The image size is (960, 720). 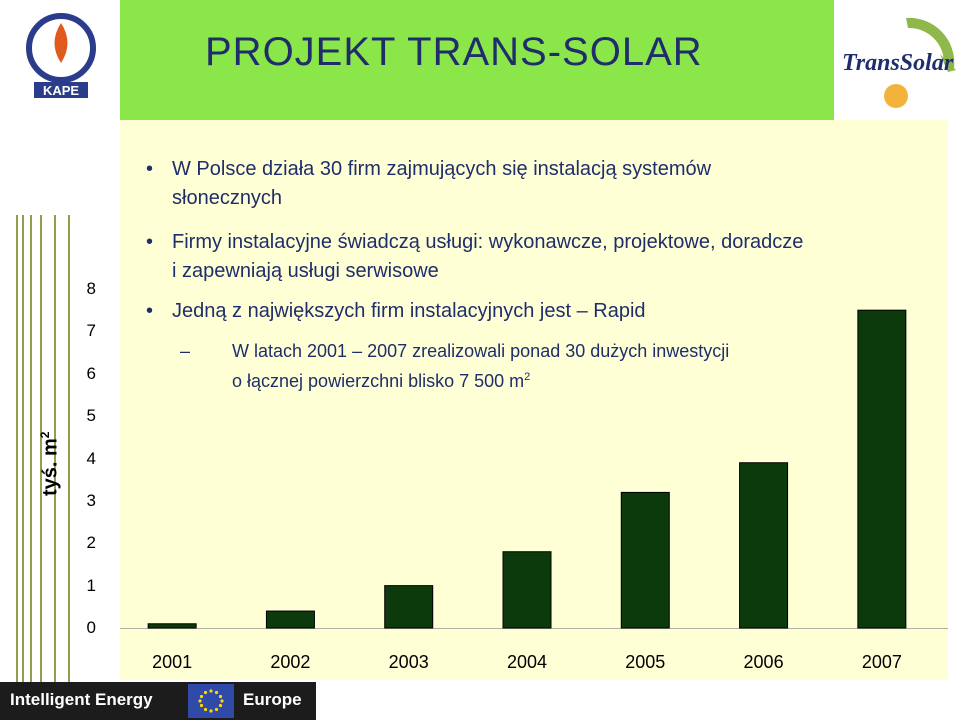 What do you see at coordinates (91, 627) in the screenshot?
I see `y-tick-label: 0` at bounding box center [91, 627].